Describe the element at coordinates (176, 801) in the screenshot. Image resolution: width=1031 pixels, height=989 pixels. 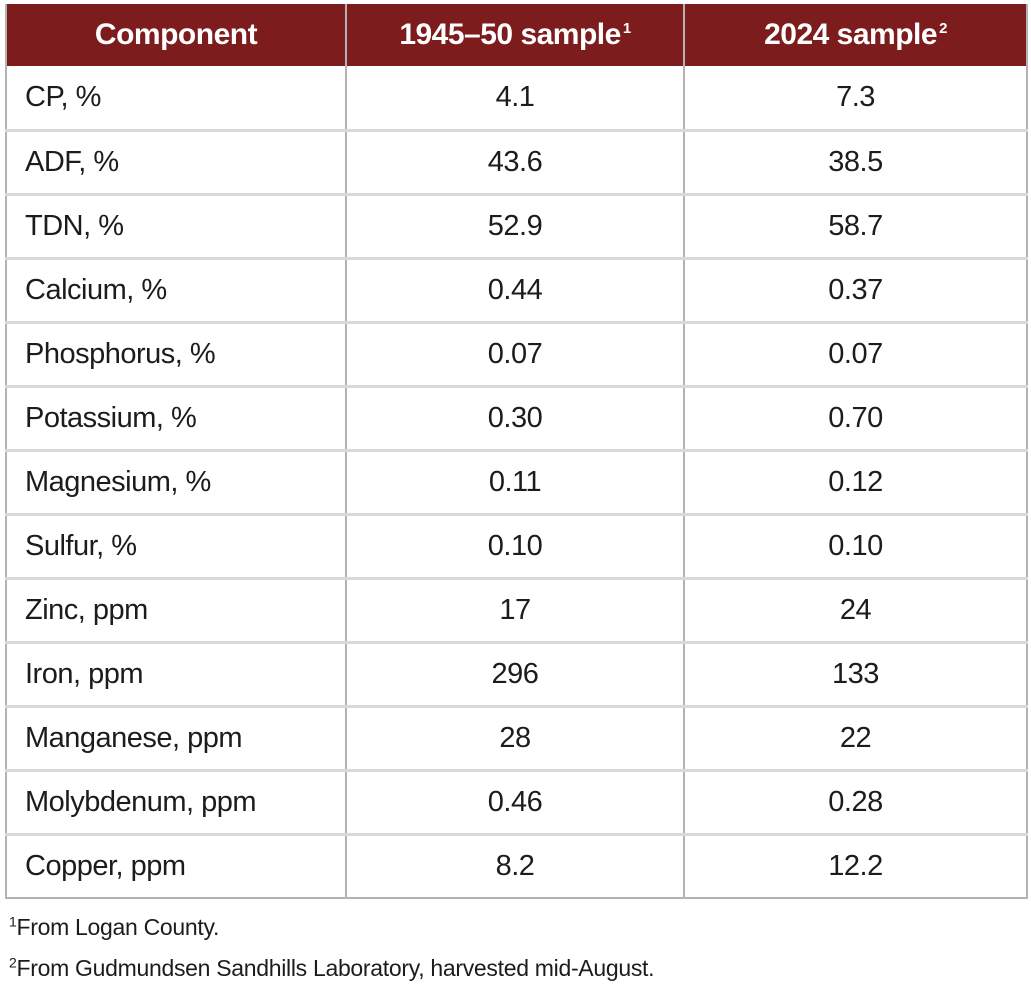
I see `component-cell: Molybdenum, ppm` at that location.